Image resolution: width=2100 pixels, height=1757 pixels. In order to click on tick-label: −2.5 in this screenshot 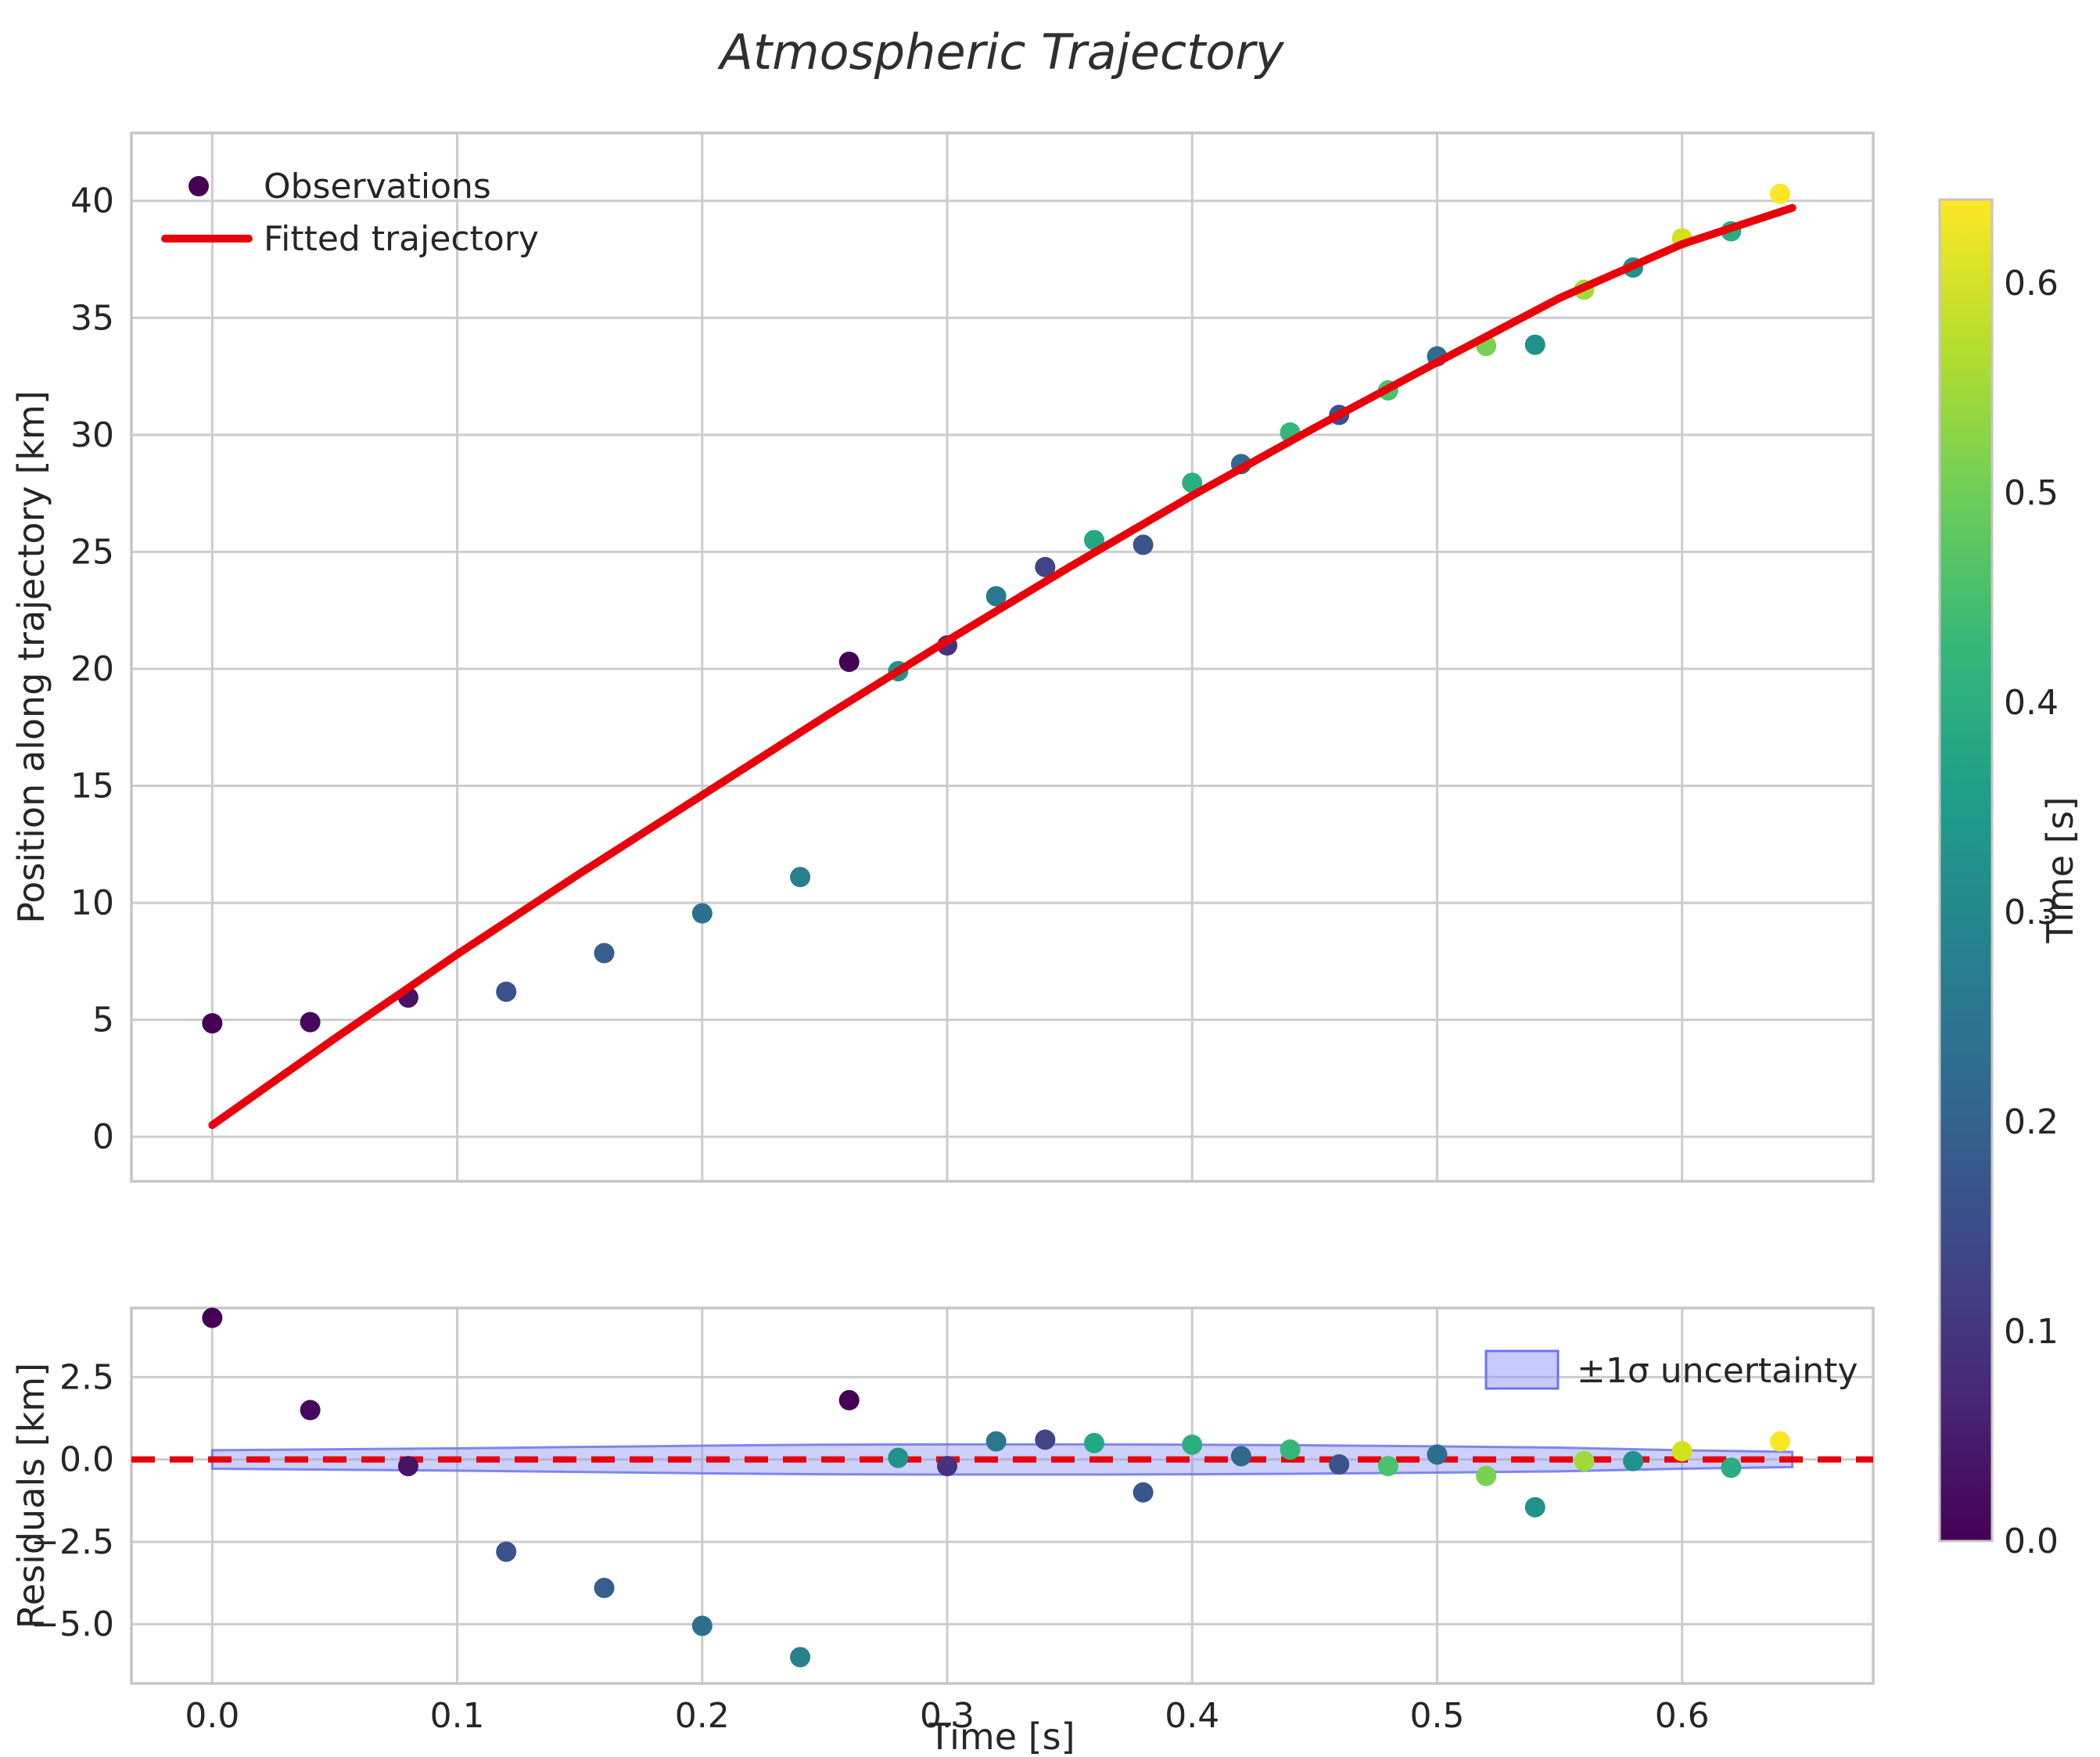, I will do `click(72, 1542)`.